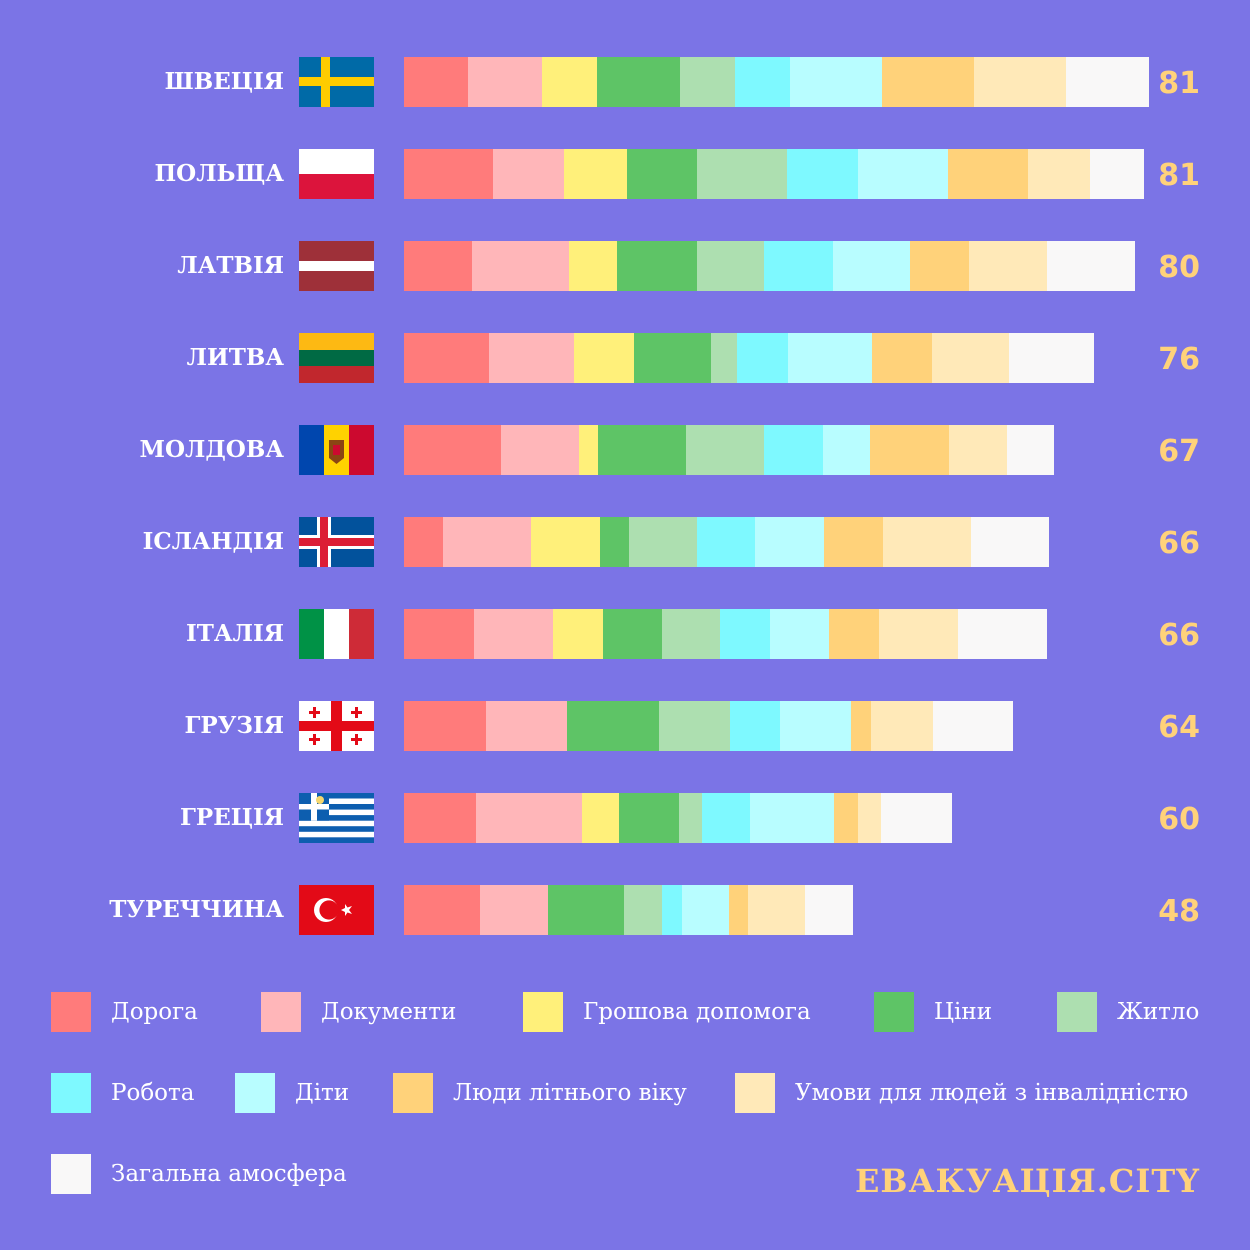 Image resolution: width=1250 pixels, height=1250 pixels. Describe the element at coordinates (212, 449) in the screenshot. I see `country-label: МОЛДОВА` at that location.